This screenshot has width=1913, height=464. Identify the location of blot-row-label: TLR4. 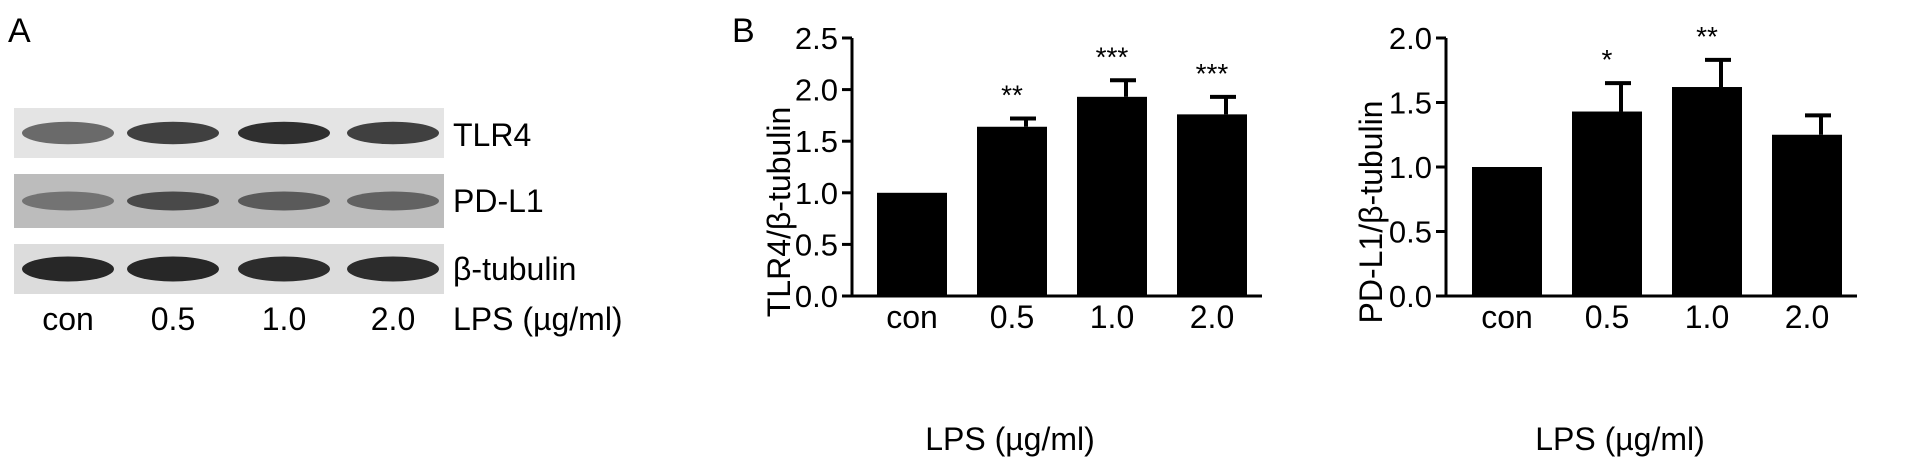
(492, 135).